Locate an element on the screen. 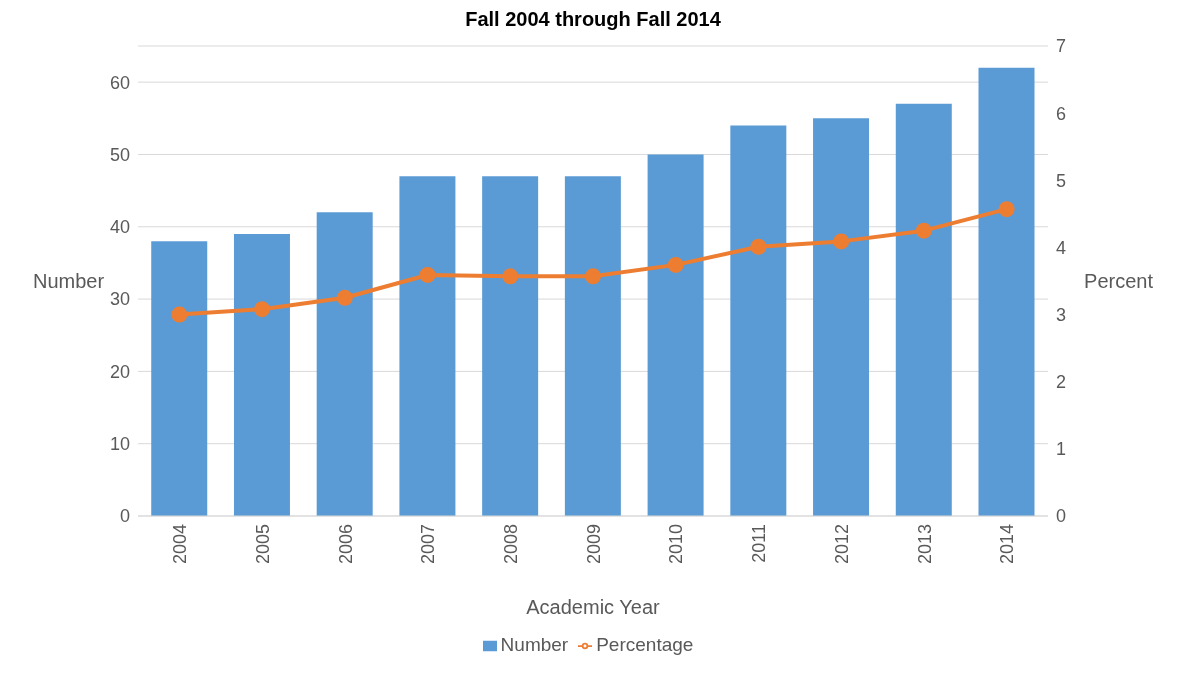 The width and height of the screenshot is (1190, 677). y2-axis-title: Percent is located at coordinates (1119, 281).